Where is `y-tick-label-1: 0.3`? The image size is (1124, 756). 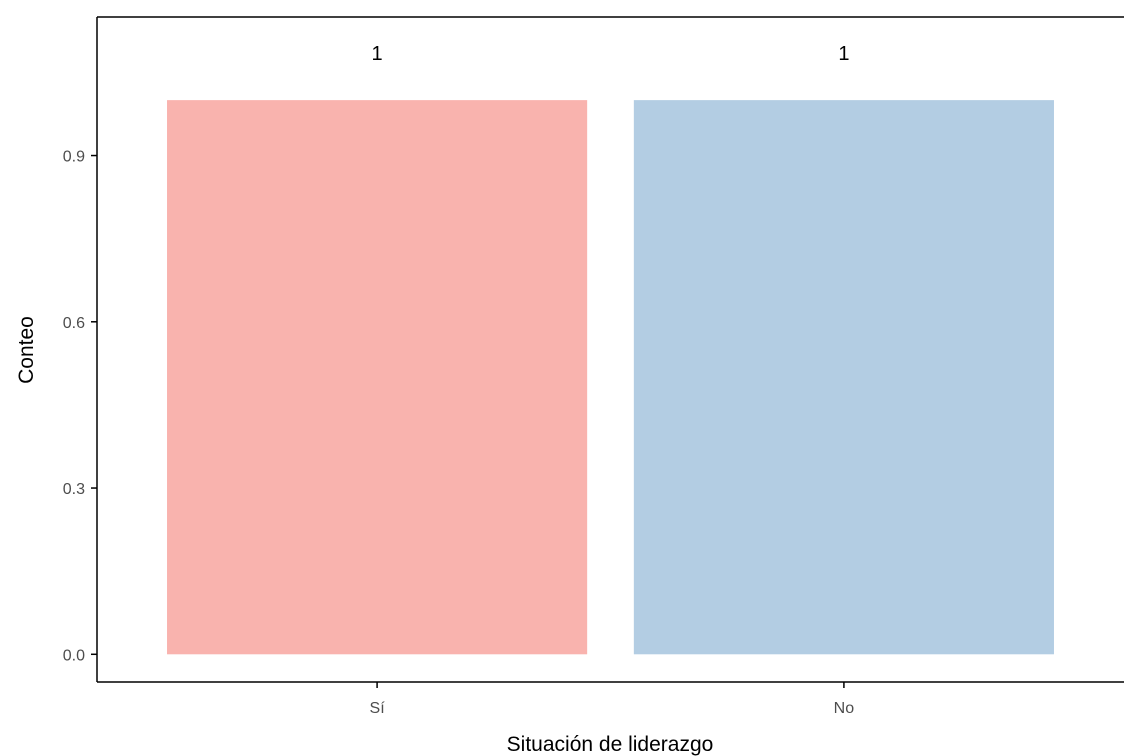
y-tick-label-1: 0.3 is located at coordinates (74, 489).